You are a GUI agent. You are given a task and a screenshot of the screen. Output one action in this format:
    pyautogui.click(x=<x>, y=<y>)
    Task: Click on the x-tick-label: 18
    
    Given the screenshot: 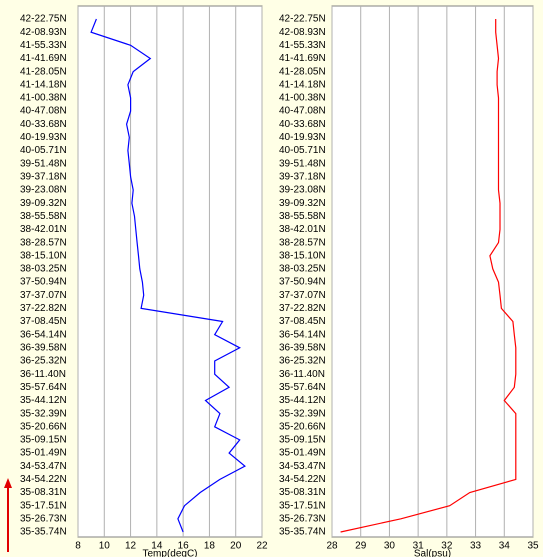 What is the action you would take?
    pyautogui.click(x=210, y=546)
    